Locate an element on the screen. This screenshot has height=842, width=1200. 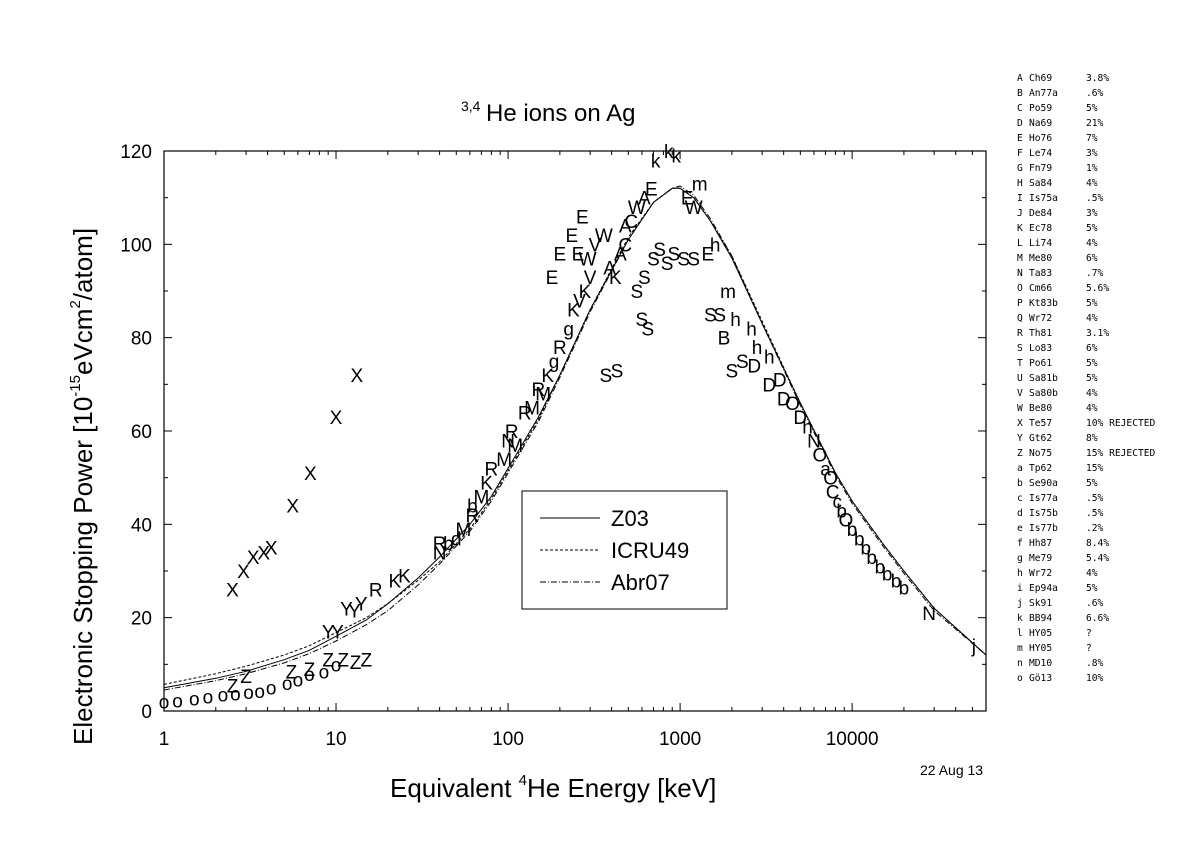
reference-code: a is located at coordinates (1020, 468).